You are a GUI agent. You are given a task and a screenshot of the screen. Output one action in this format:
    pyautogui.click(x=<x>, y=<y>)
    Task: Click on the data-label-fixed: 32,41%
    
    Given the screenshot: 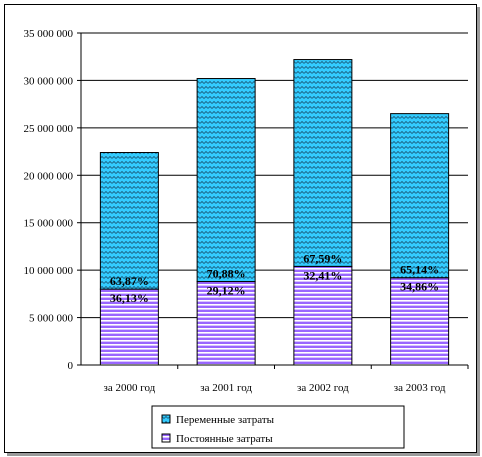 What is the action you would take?
    pyautogui.click(x=322, y=275)
    